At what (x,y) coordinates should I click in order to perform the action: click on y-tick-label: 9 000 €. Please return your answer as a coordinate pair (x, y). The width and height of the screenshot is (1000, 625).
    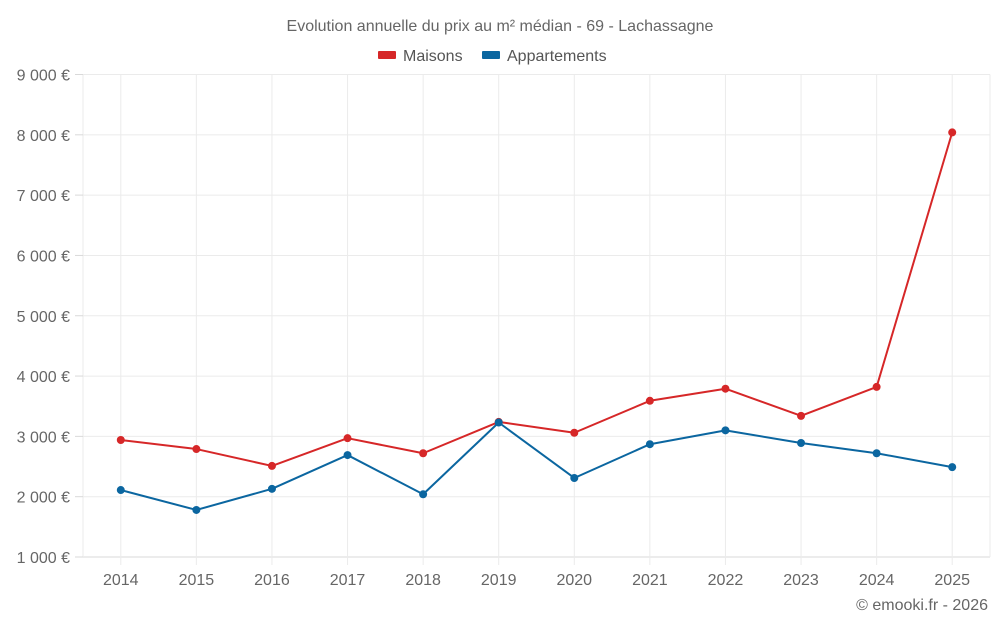
    Looking at the image, I should click on (43, 76).